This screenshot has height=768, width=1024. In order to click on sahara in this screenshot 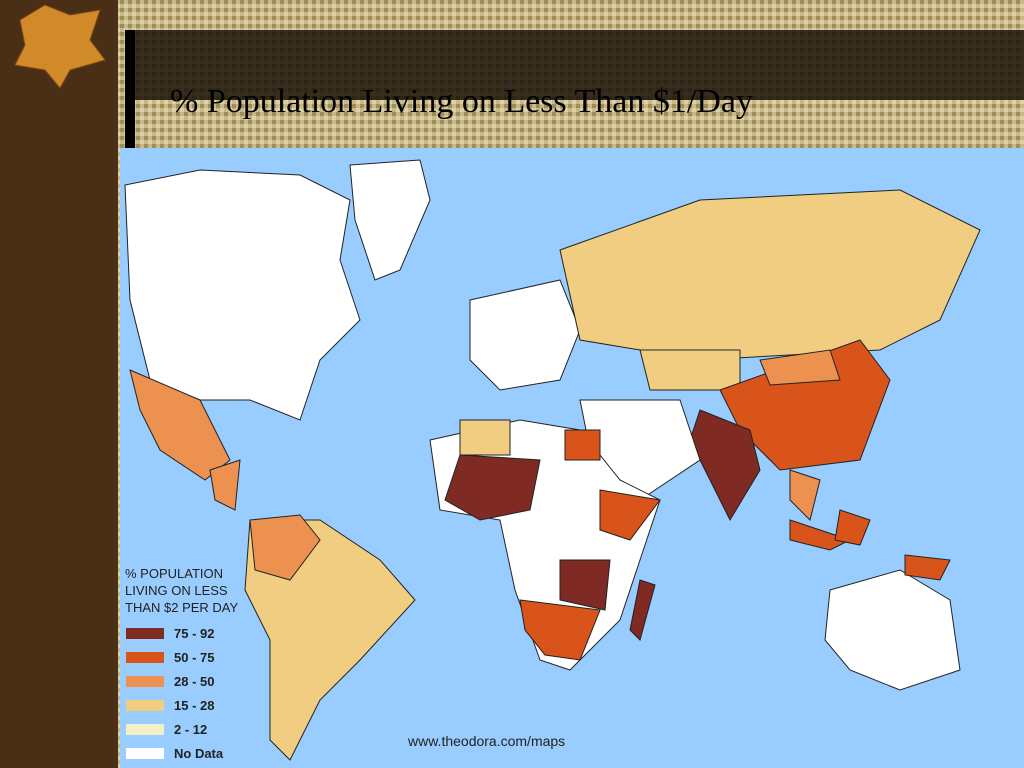, I will do `click(485, 437)`.